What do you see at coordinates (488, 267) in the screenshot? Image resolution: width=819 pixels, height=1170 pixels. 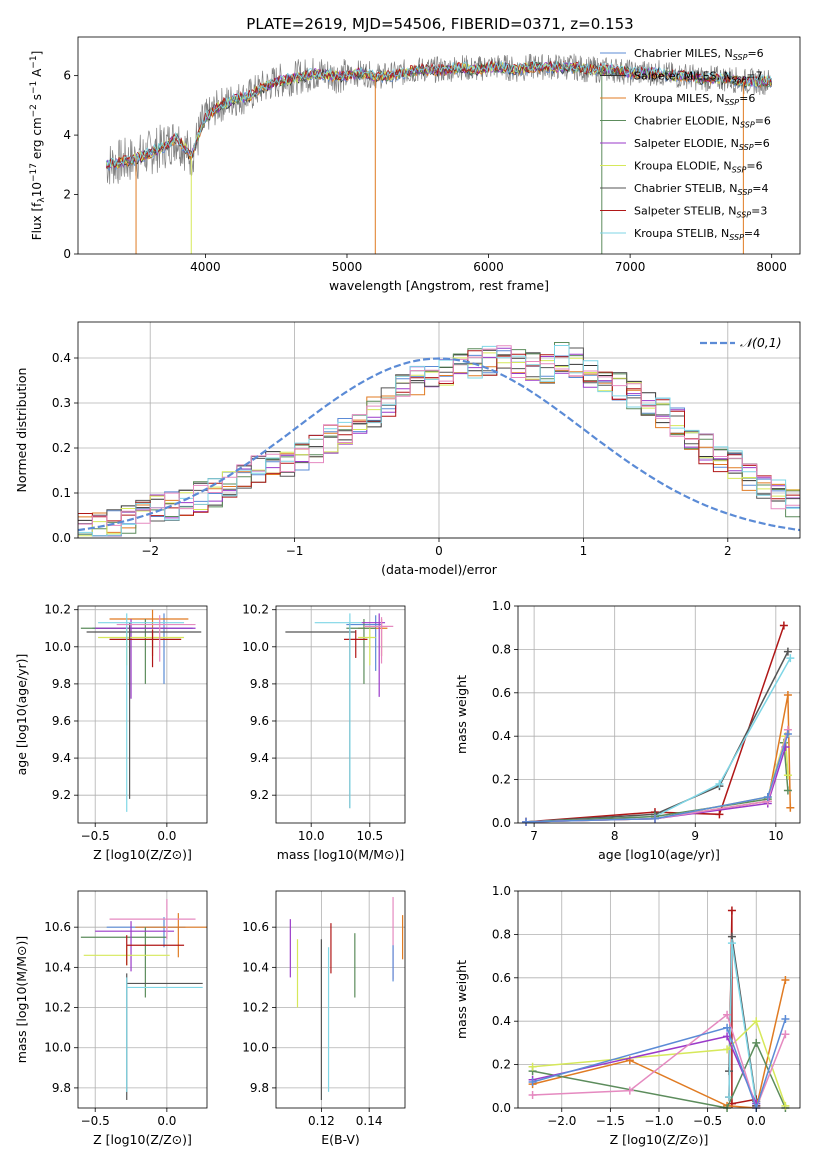 I see `x-tick-label: 6000` at bounding box center [488, 267].